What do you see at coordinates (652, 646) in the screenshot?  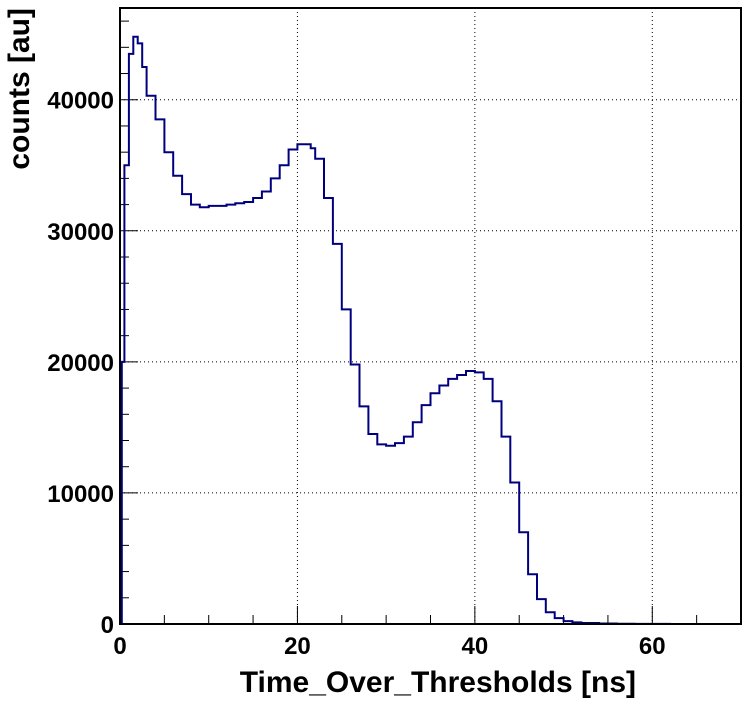 I see `x-tick-label: 60` at bounding box center [652, 646].